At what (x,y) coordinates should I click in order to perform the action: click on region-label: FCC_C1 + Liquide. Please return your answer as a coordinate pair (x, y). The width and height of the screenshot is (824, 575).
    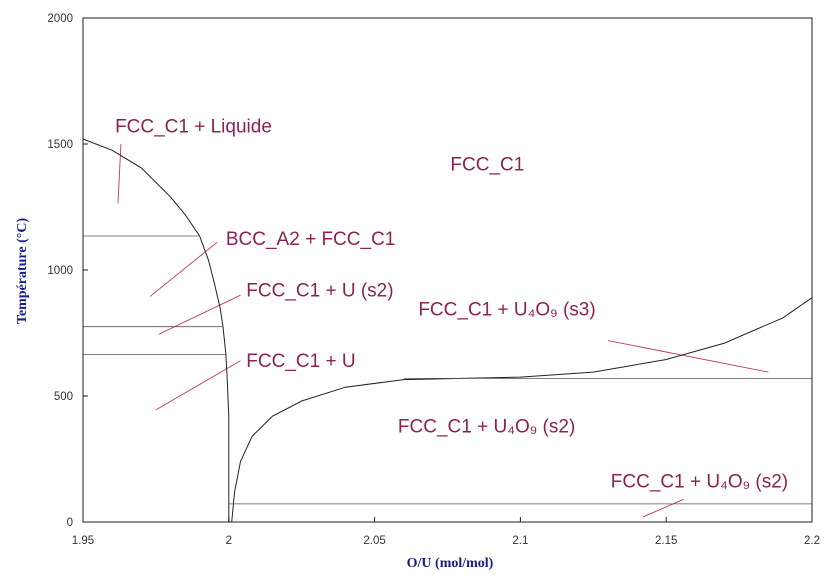
    Looking at the image, I should click on (193, 127).